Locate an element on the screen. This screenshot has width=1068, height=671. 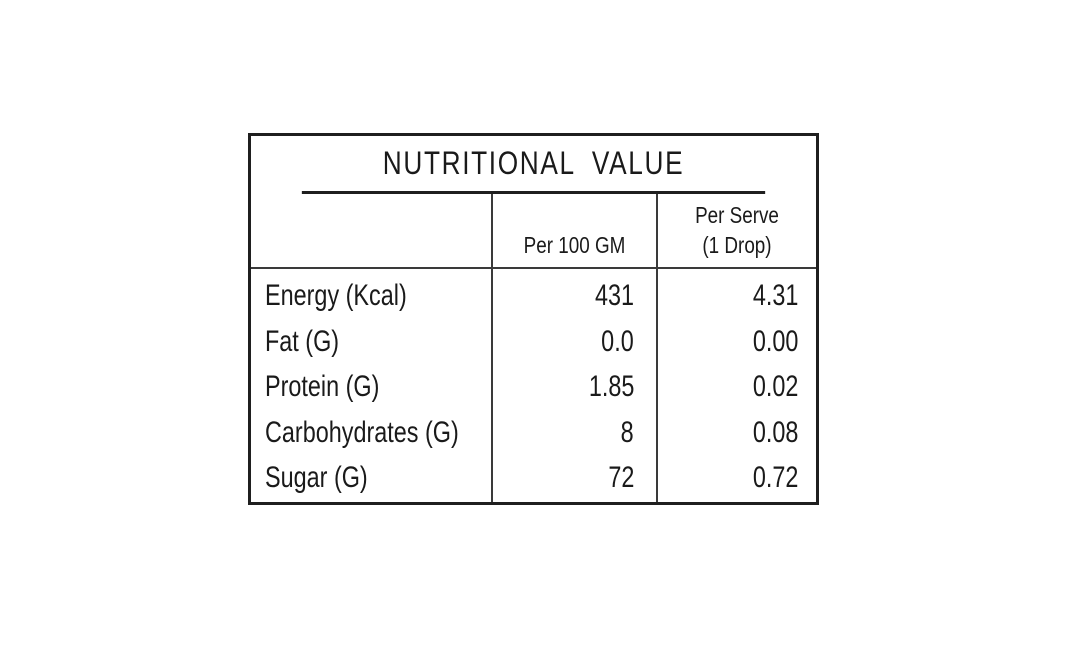
table-row: Fat (G) 0.0 0.00 is located at coordinates (533, 345).